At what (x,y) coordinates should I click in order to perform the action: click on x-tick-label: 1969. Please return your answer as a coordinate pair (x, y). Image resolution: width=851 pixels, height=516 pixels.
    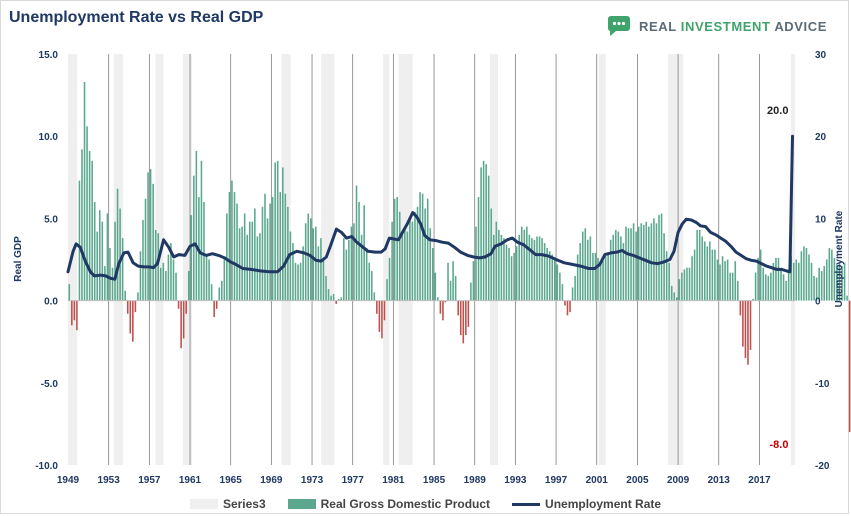
    Looking at the image, I should click on (271, 480).